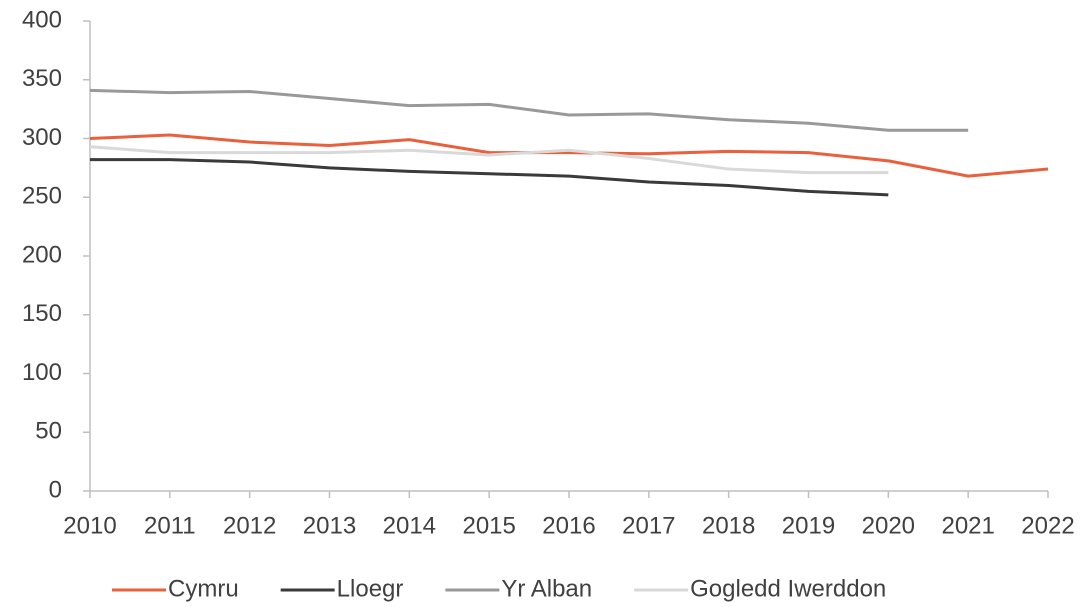 This screenshot has height=607, width=1087. What do you see at coordinates (249, 525) in the screenshot?
I see `x-tick-label: 2012` at bounding box center [249, 525].